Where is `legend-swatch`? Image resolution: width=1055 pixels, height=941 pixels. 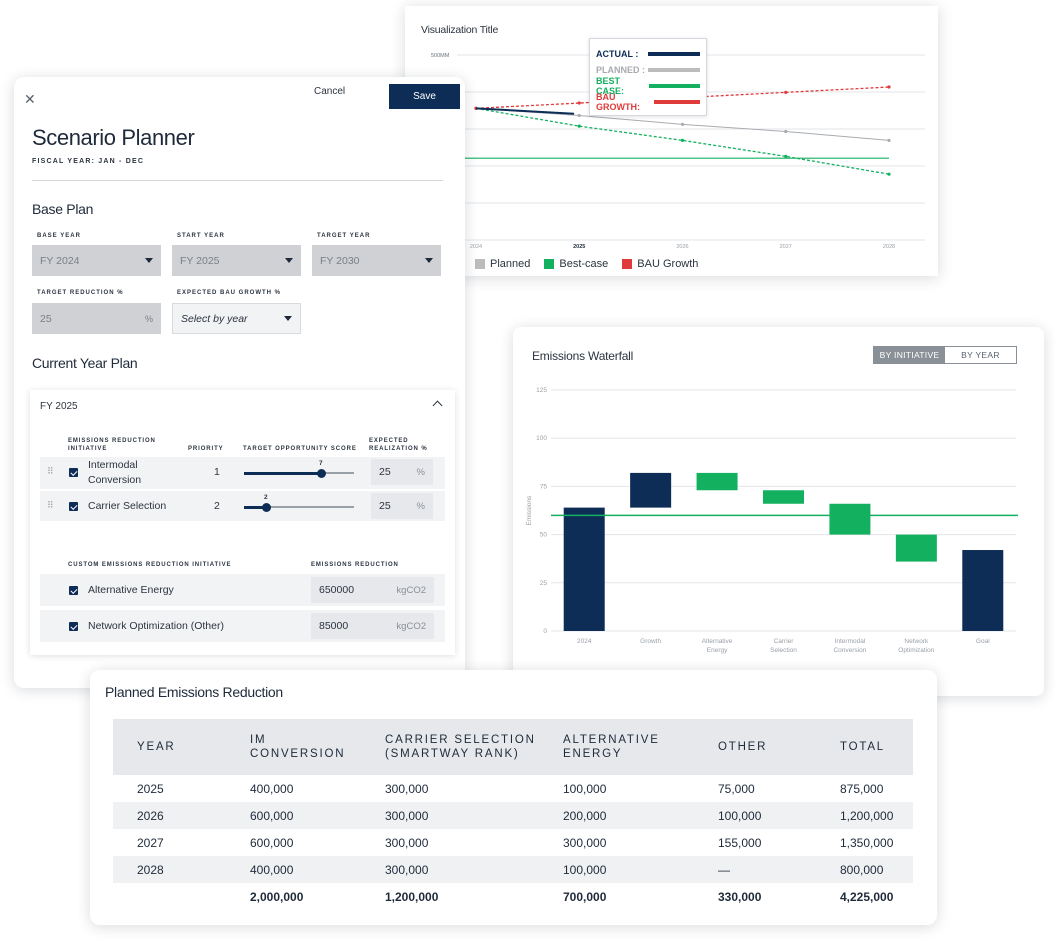
legend-swatch is located at coordinates (480, 264).